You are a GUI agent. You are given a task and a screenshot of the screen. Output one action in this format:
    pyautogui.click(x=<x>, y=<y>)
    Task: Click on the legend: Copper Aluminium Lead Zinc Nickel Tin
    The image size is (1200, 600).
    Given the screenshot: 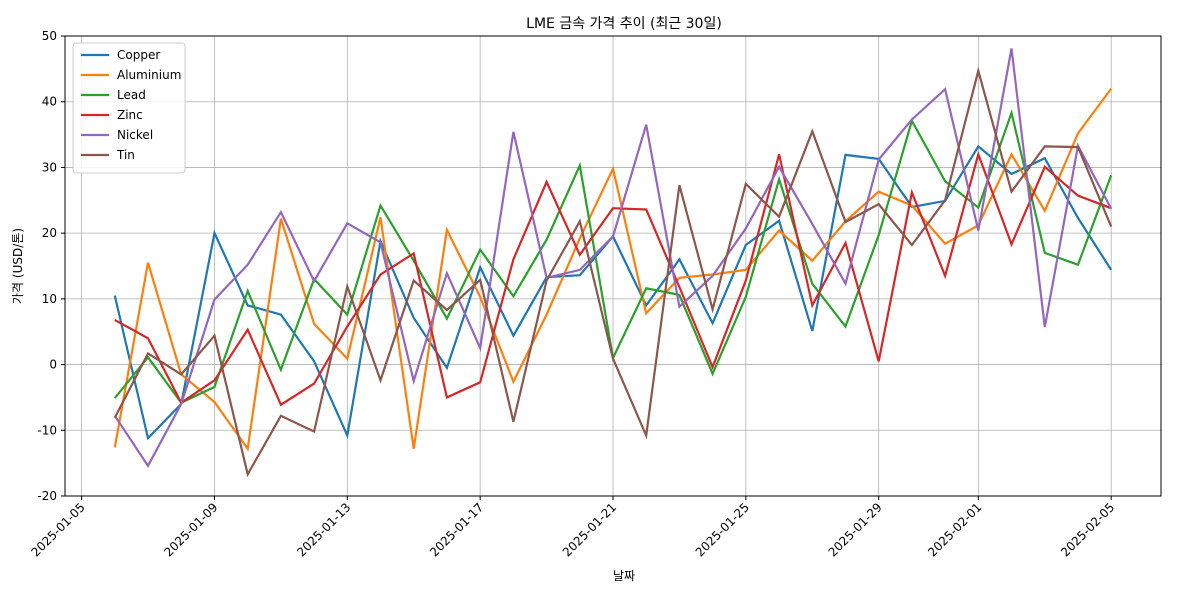 What is the action you would take?
    pyautogui.click(x=129, y=108)
    